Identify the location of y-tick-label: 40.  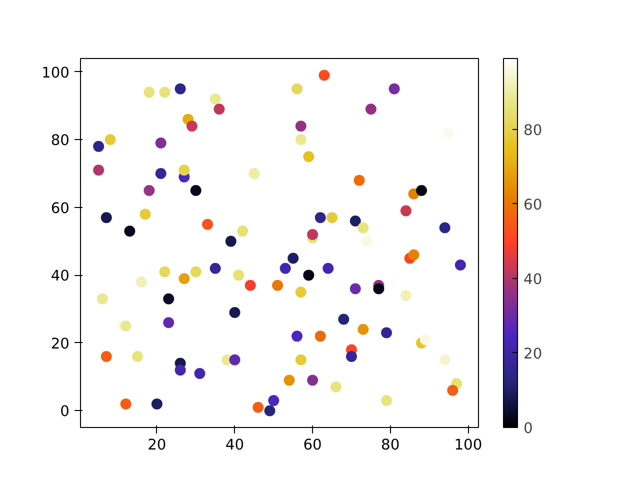
(60, 276).